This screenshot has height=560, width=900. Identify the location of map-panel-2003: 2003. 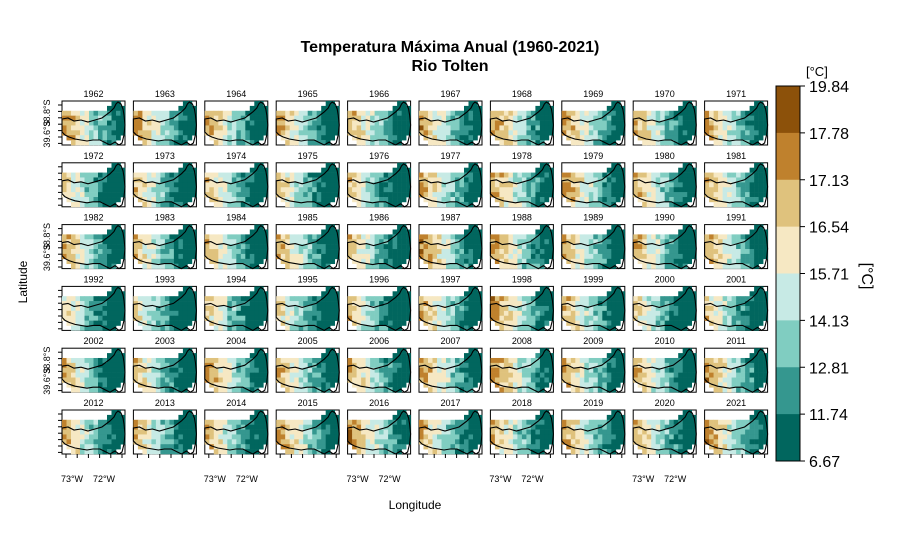
(164, 364).